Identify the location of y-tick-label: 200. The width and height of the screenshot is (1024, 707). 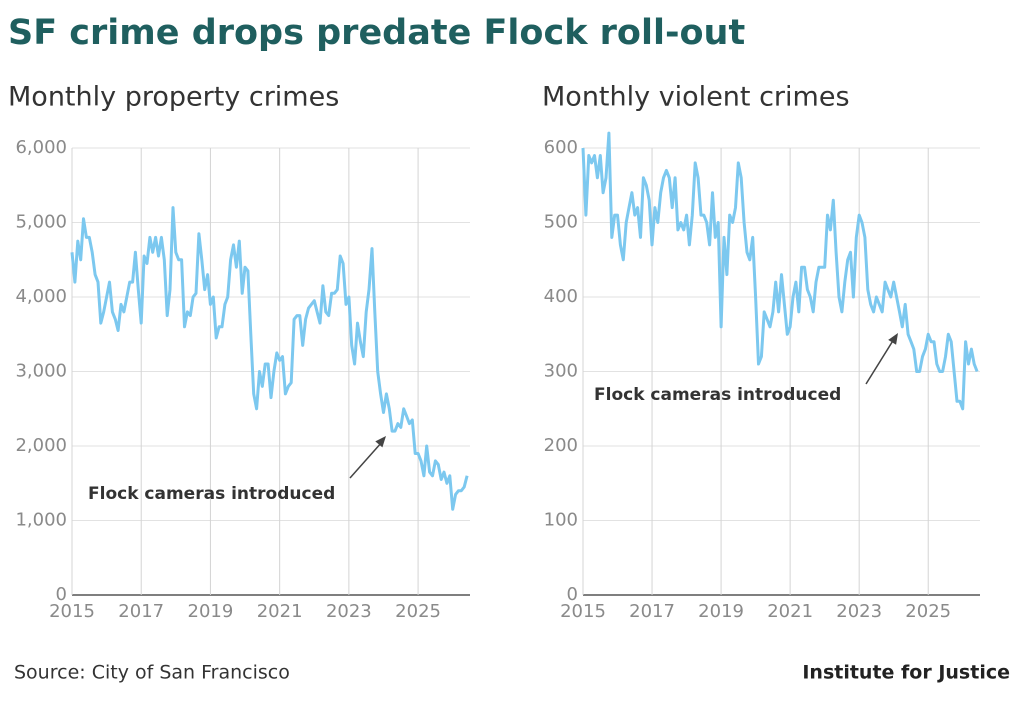
(561, 445).